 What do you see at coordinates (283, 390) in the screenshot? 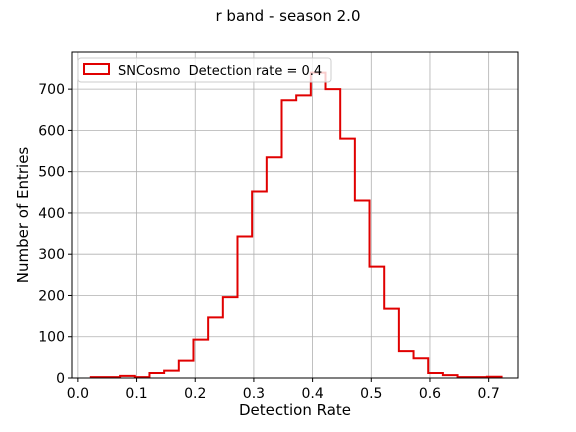
I see `x-axis-ticks: 0.0 0.1 0.2 0.3 0.4 0.5 0.6 0.7` at bounding box center [283, 390].